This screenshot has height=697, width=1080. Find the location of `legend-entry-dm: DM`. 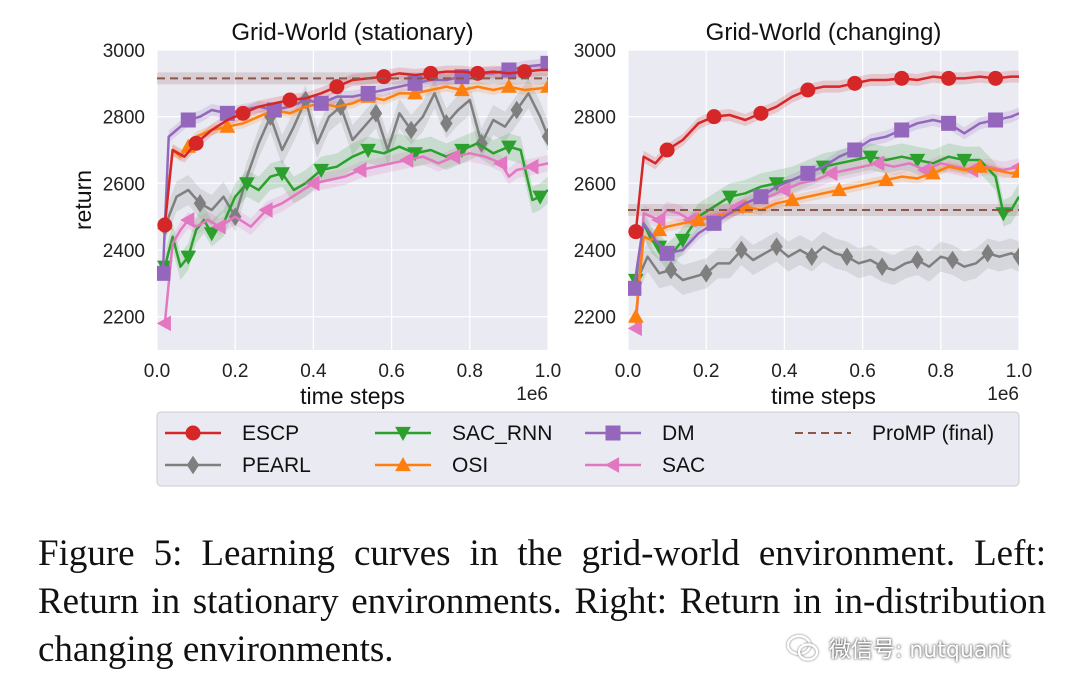

legend-entry-dm: DM is located at coordinates (640, 433).